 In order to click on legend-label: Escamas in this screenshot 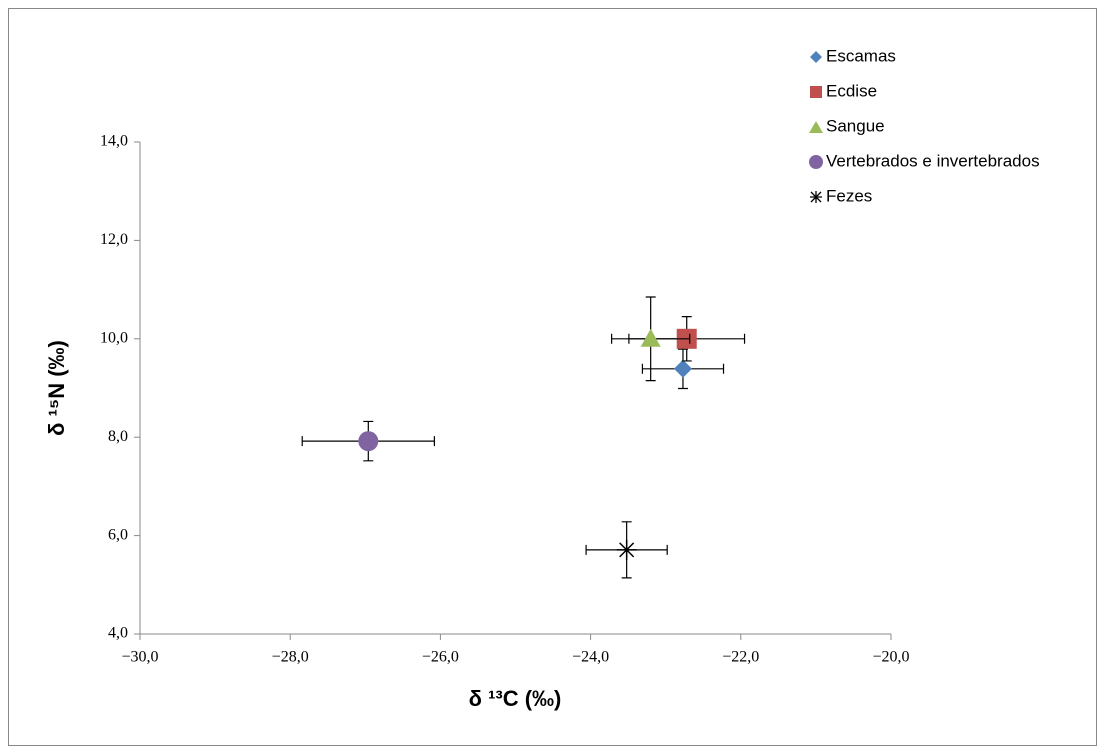, I will do `click(861, 55)`.